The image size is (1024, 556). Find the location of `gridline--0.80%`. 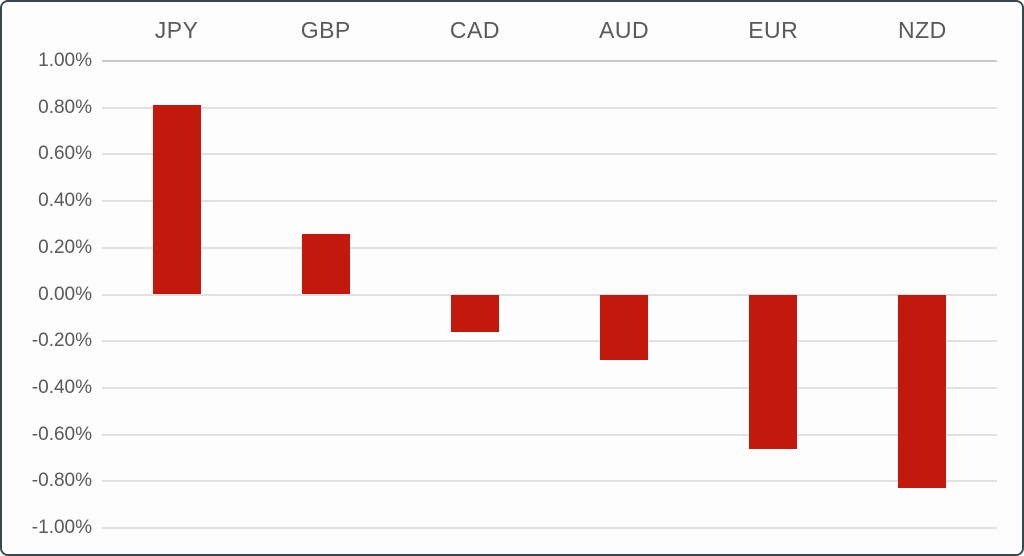

gridline--0.80% is located at coordinates (549, 481).